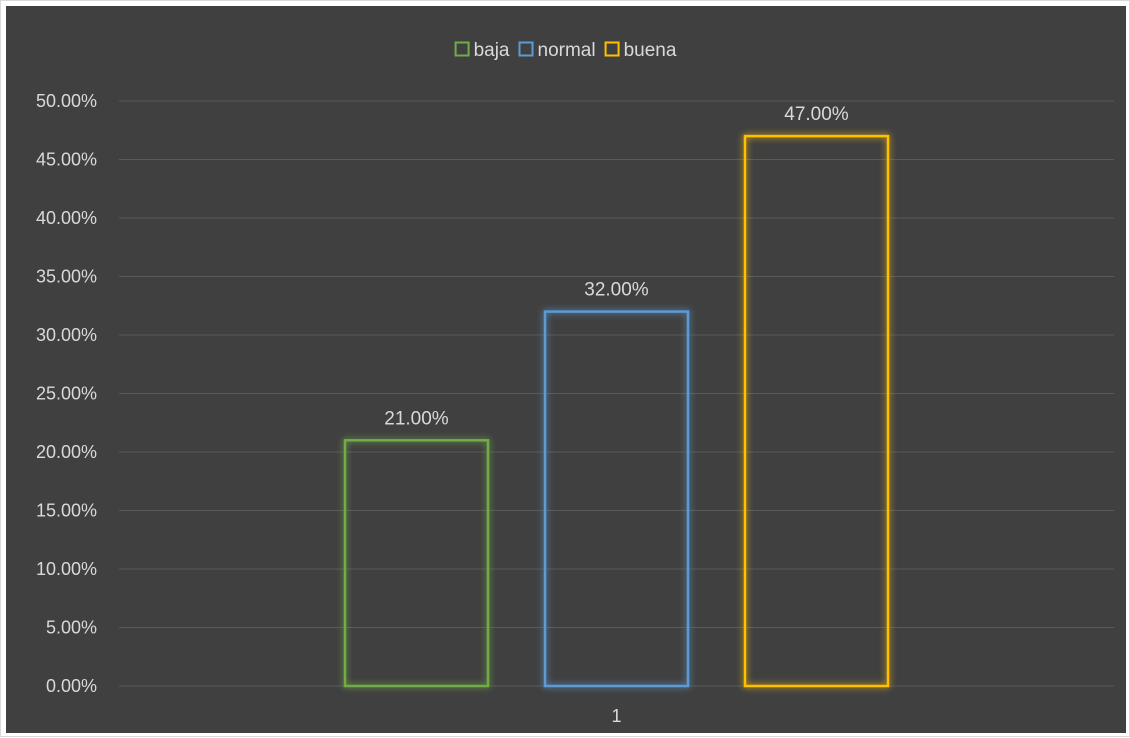  I want to click on legend-item-baja: baja, so click(482, 50).